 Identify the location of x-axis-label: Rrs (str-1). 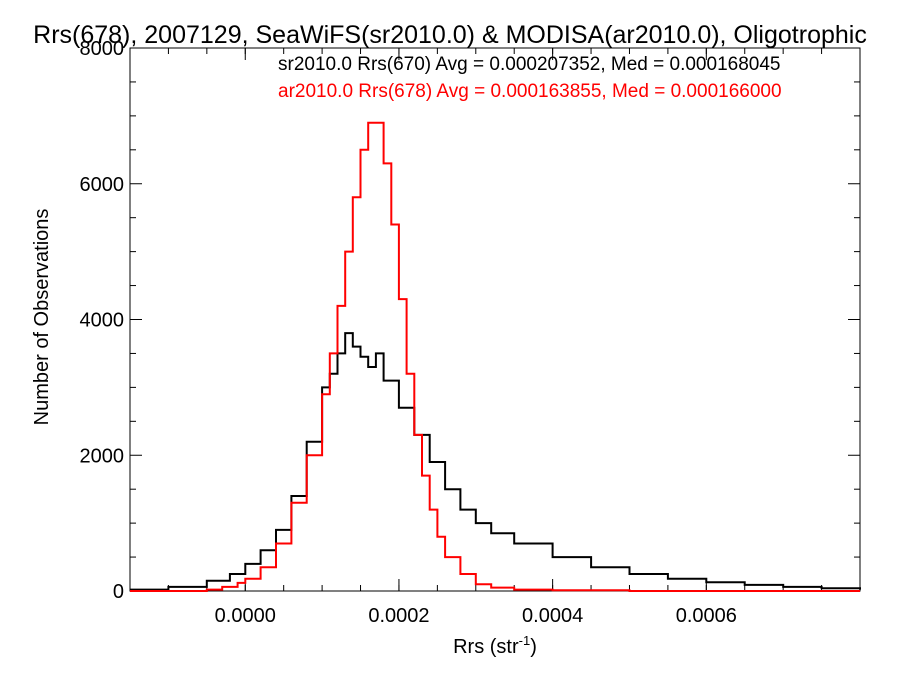
(495, 645).